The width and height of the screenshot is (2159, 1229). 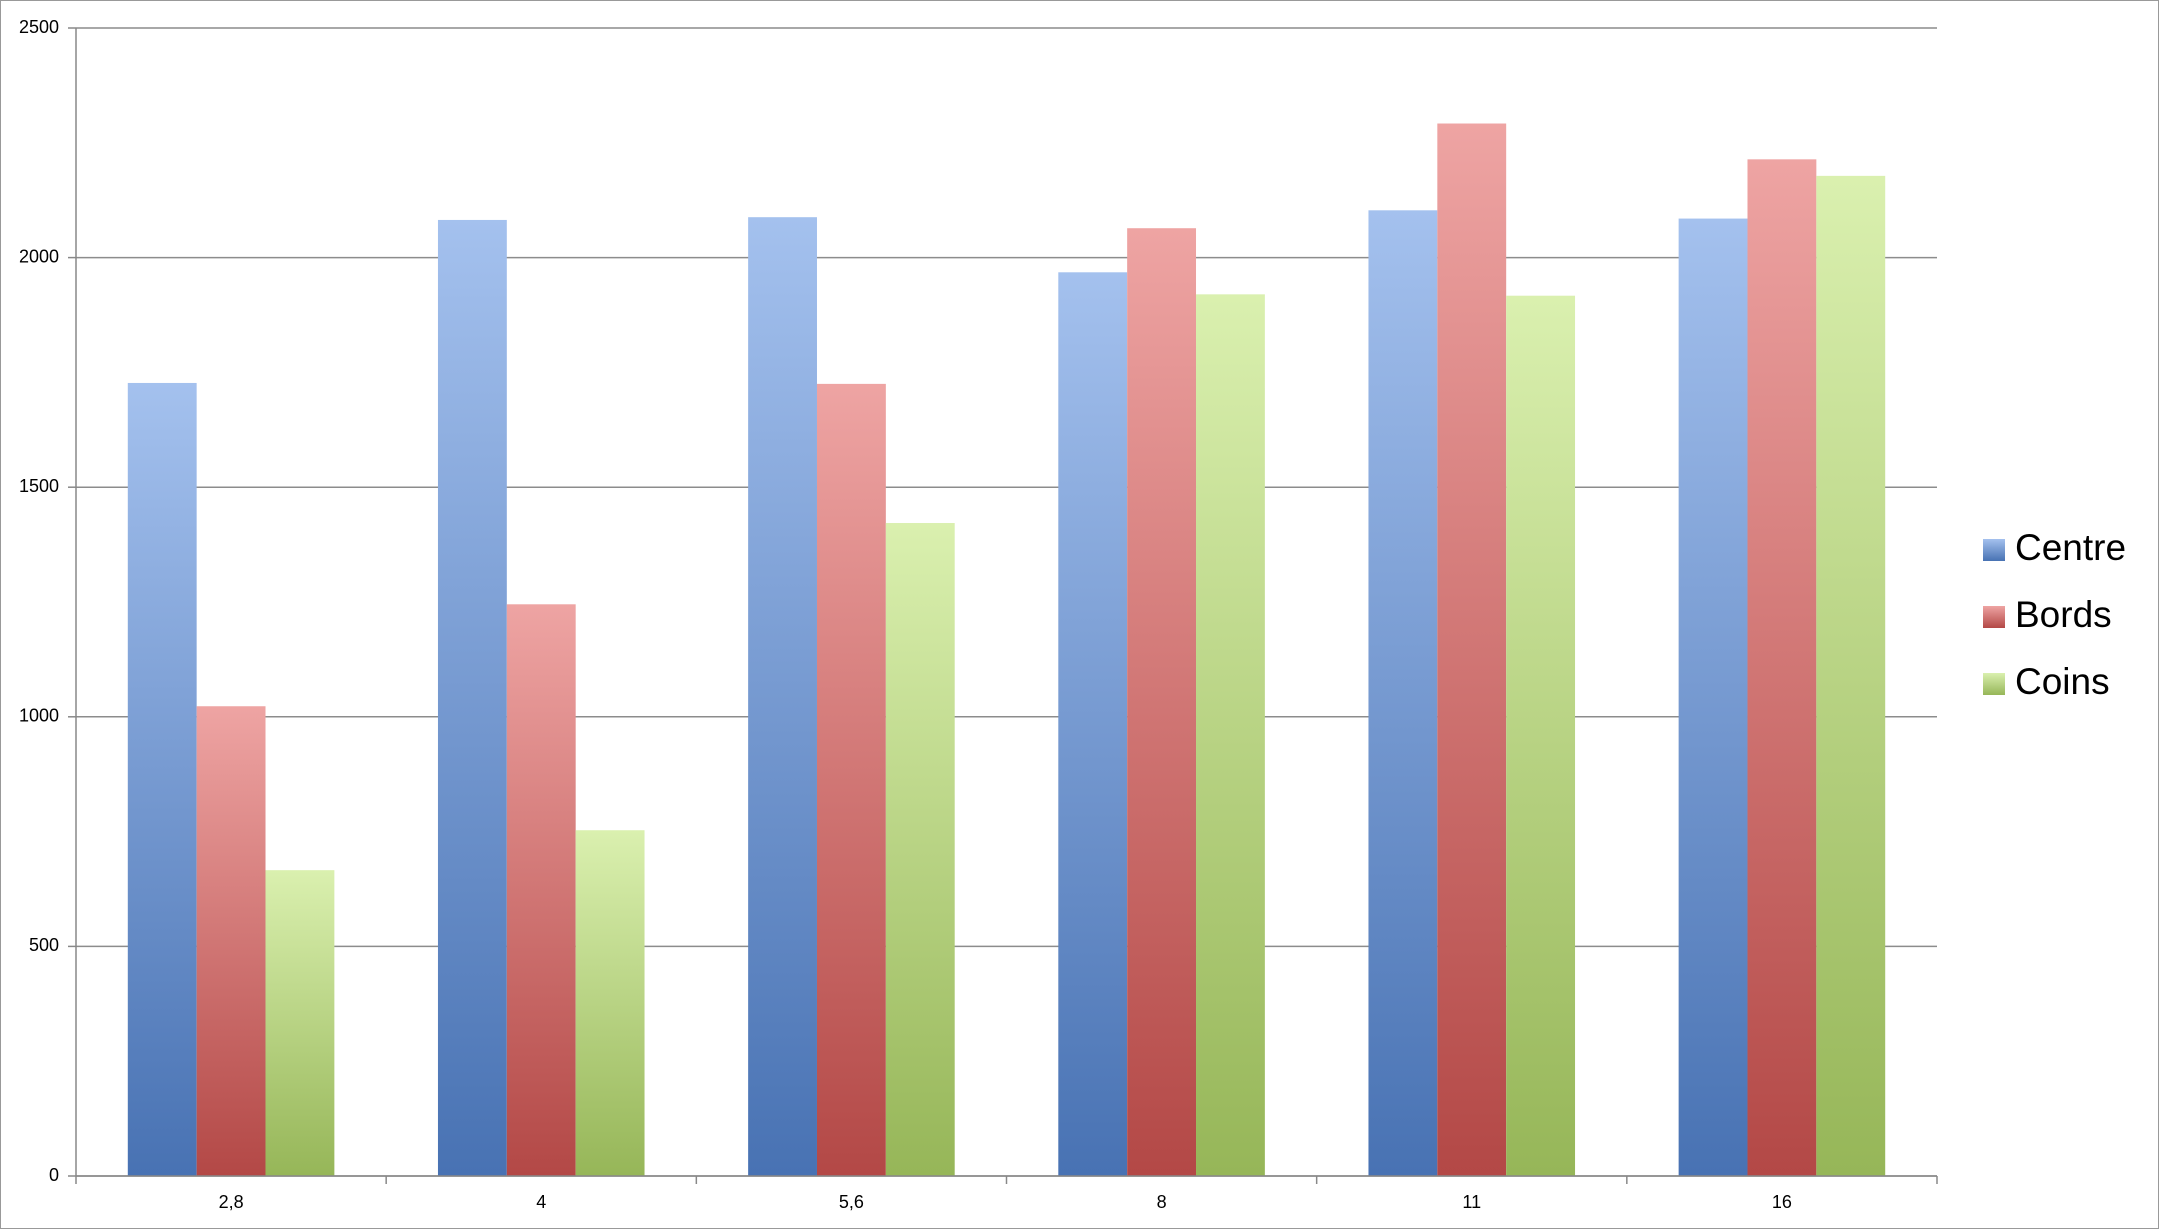 I want to click on legend-label: Centre, so click(x=2070, y=547).